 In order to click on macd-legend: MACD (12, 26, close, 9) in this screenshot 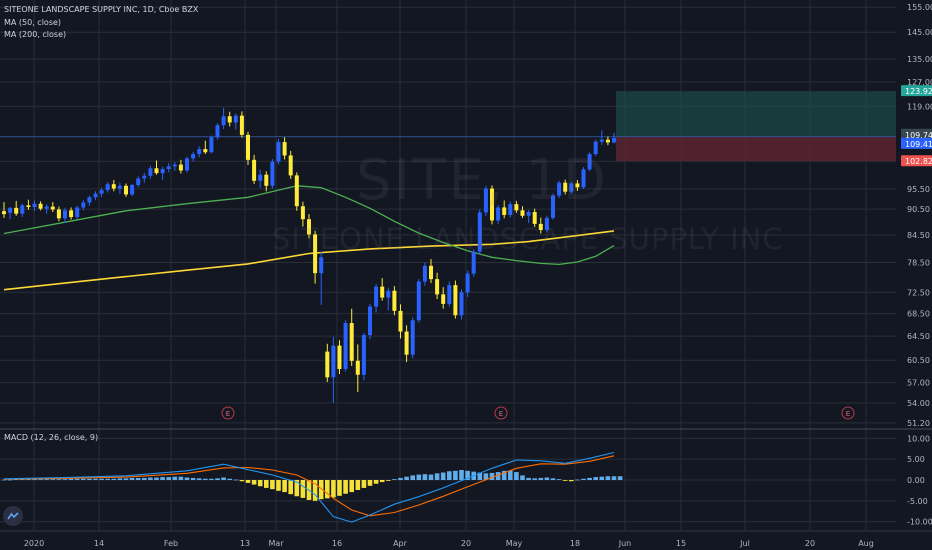, I will do `click(51, 437)`.